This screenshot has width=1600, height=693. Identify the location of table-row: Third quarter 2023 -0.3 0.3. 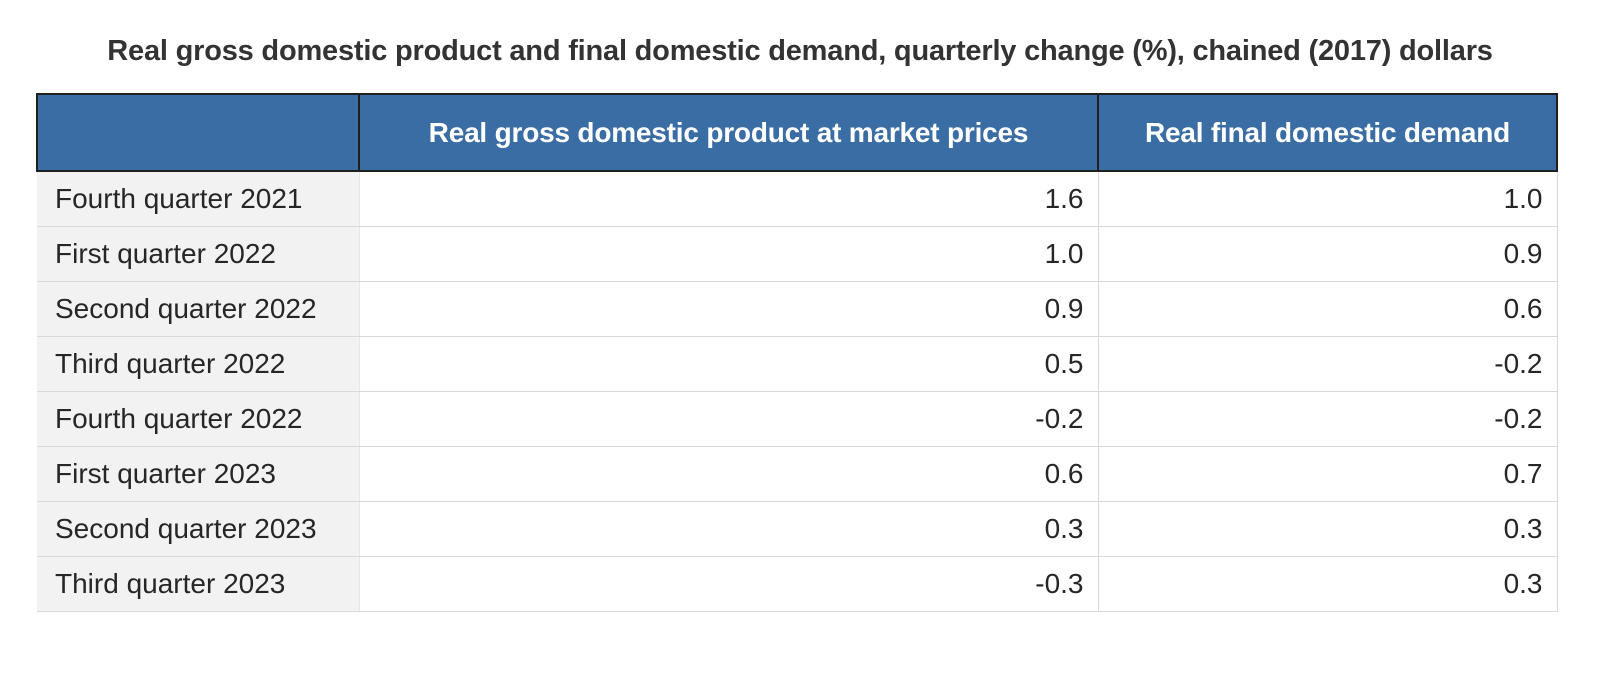
(797, 584).